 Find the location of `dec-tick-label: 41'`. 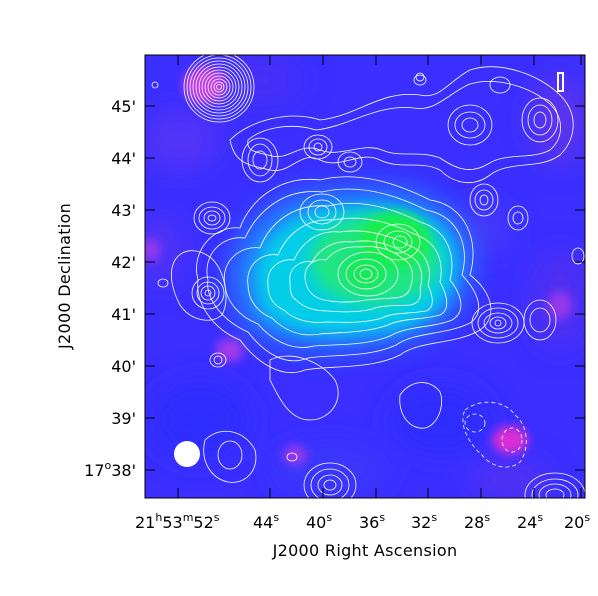

dec-tick-label: 41' is located at coordinates (123, 314).